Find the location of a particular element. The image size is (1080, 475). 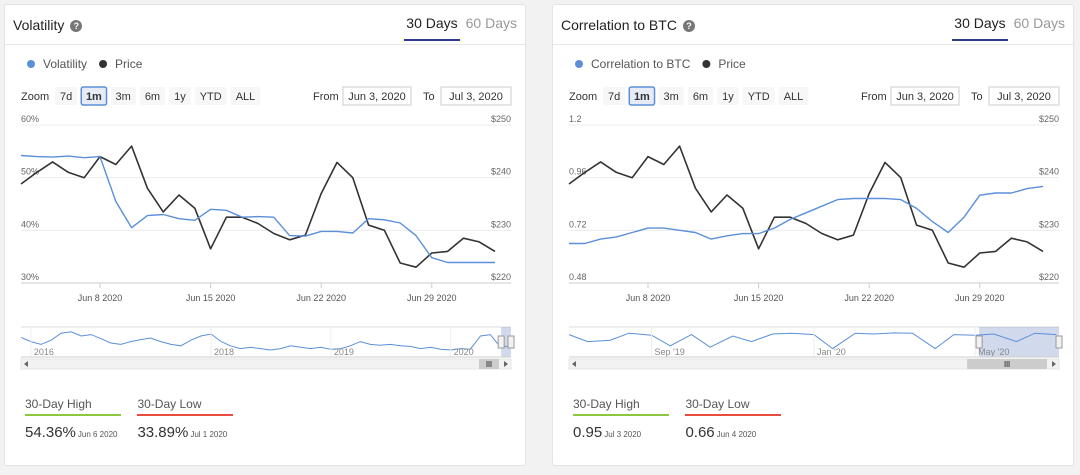

zoom-controls: Zoom 7d 1m 3m 6m 1y YTD ALL is located at coordinates (141, 96).